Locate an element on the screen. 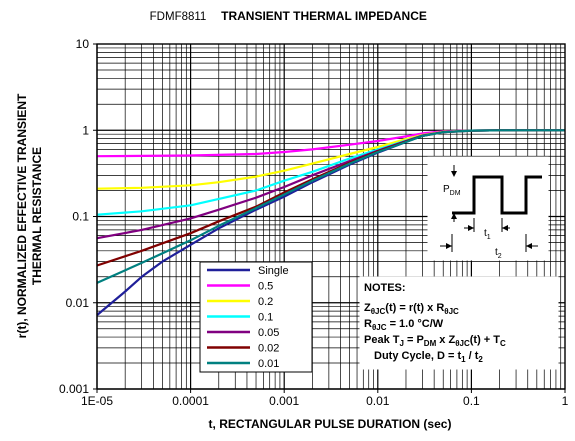 The height and width of the screenshot is (441, 575). pulse-inset: PDM t1 t2 is located at coordinates (488, 208).